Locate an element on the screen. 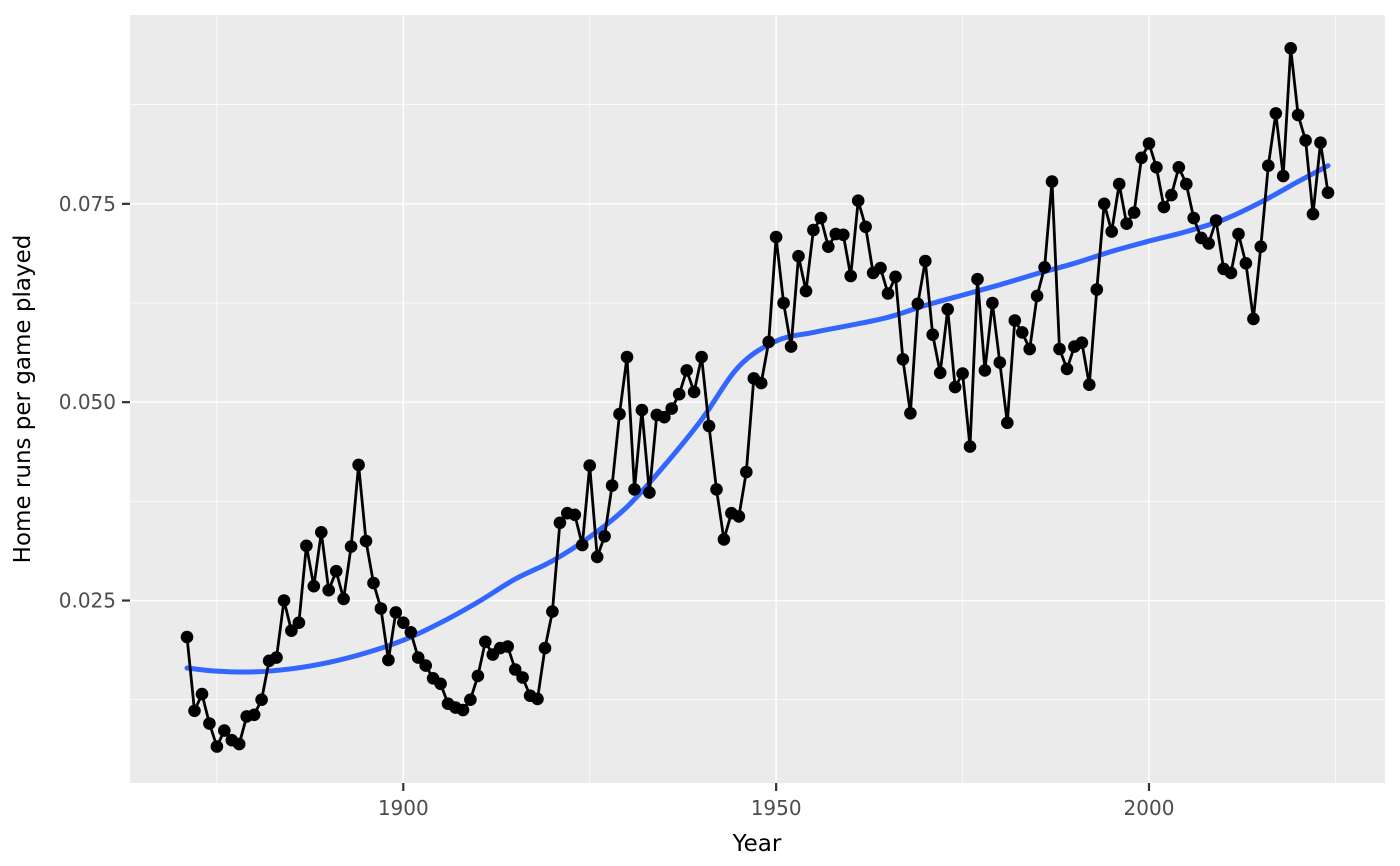 Image resolution: width=1400 pixels, height=866 pixels. data-point-1972 is located at coordinates (940, 373).